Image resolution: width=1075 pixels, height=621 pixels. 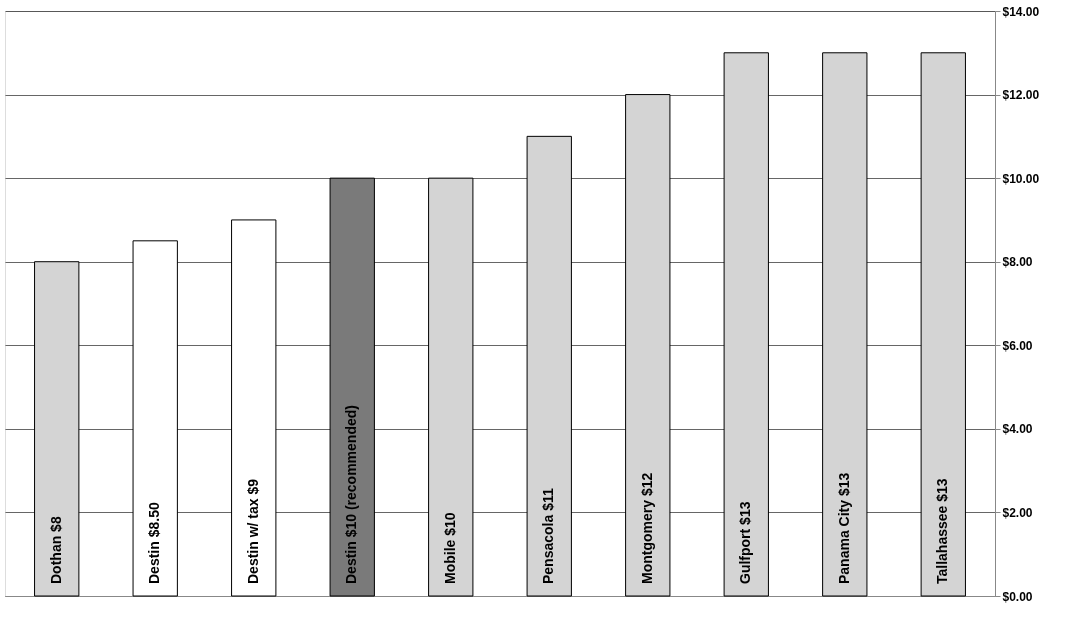 I want to click on x-tick-label: Destin $8.50, so click(x=154, y=543).